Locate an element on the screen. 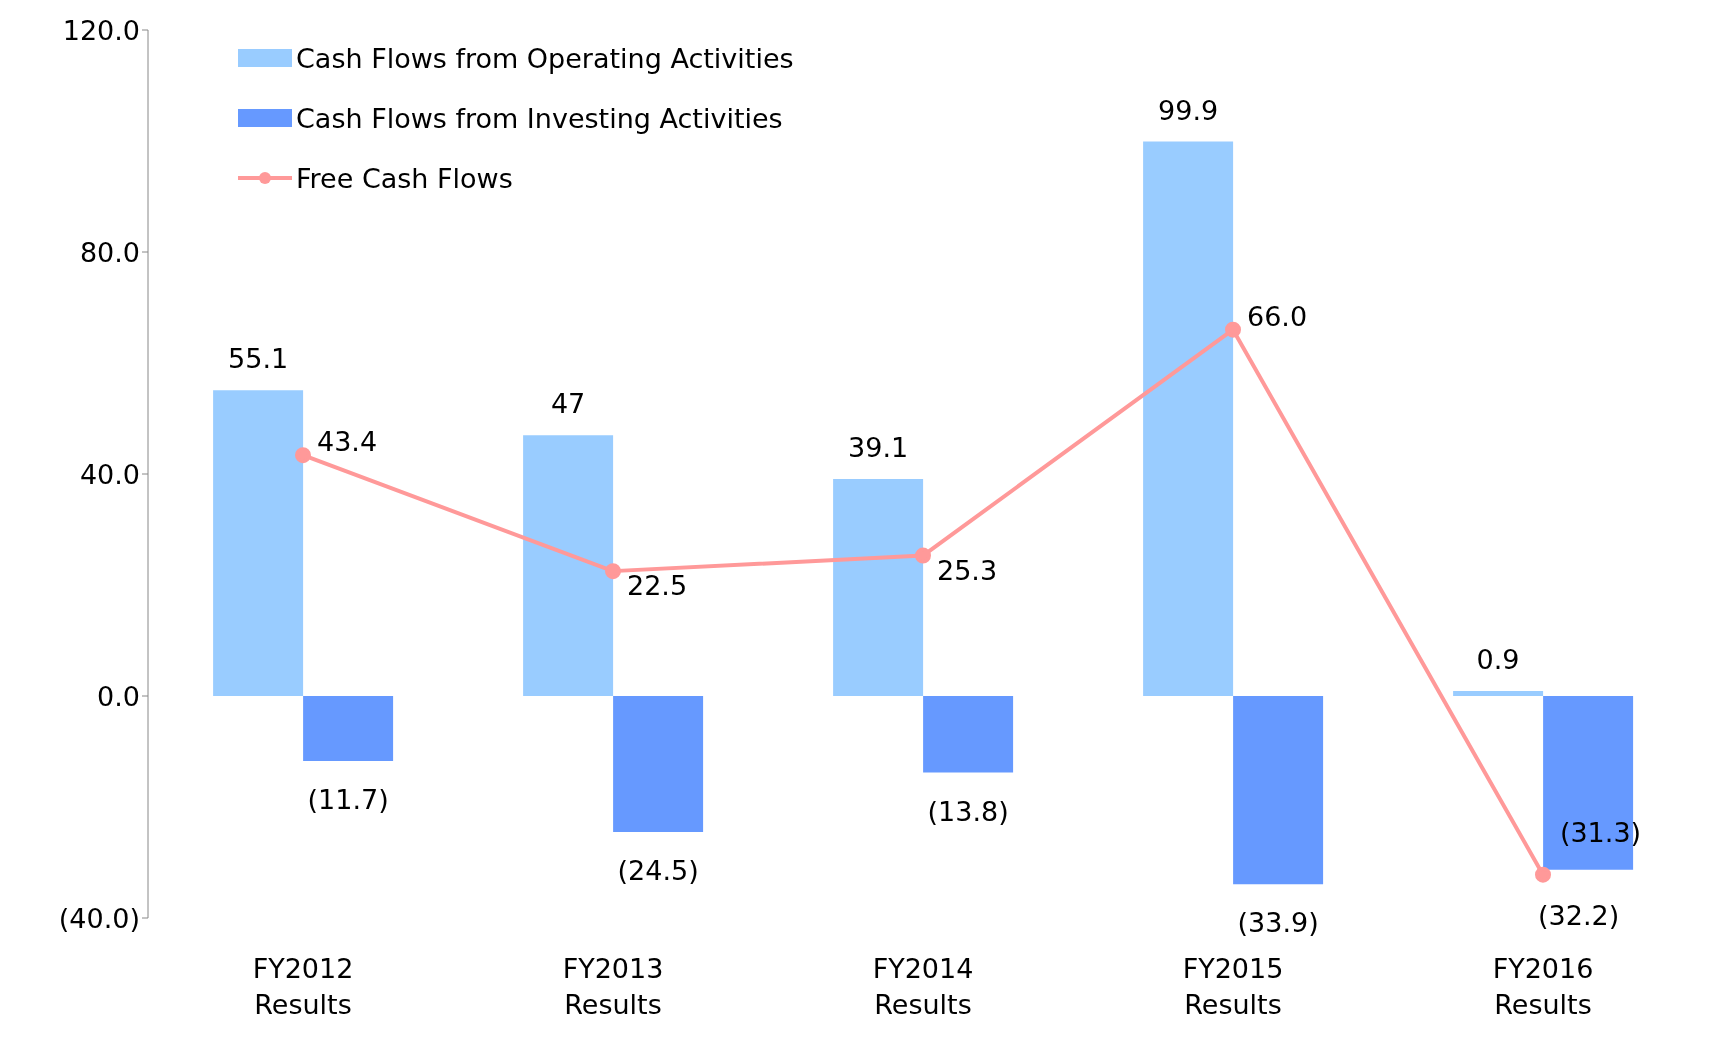 This screenshot has width=1717, height=1042. data-label: 22.5 is located at coordinates (657, 586).